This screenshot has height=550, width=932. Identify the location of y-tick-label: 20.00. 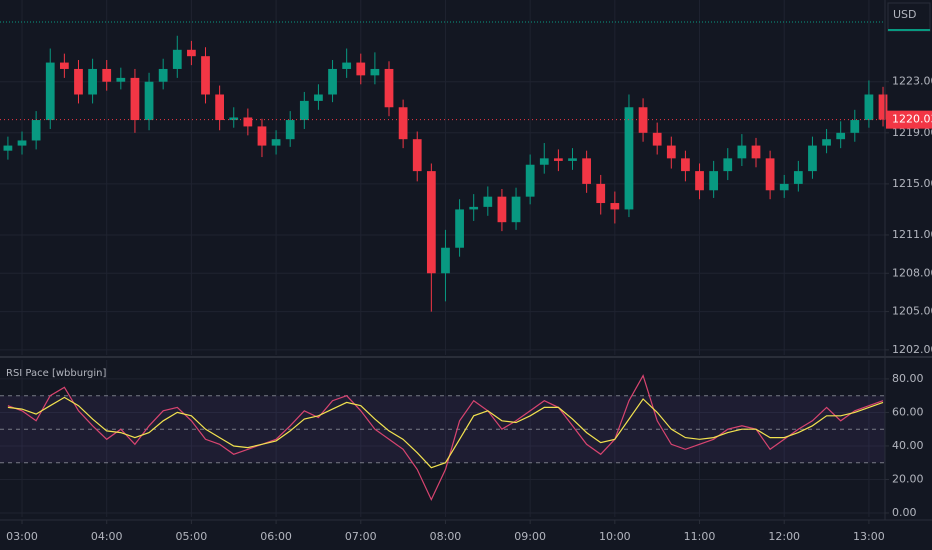
(908, 478).